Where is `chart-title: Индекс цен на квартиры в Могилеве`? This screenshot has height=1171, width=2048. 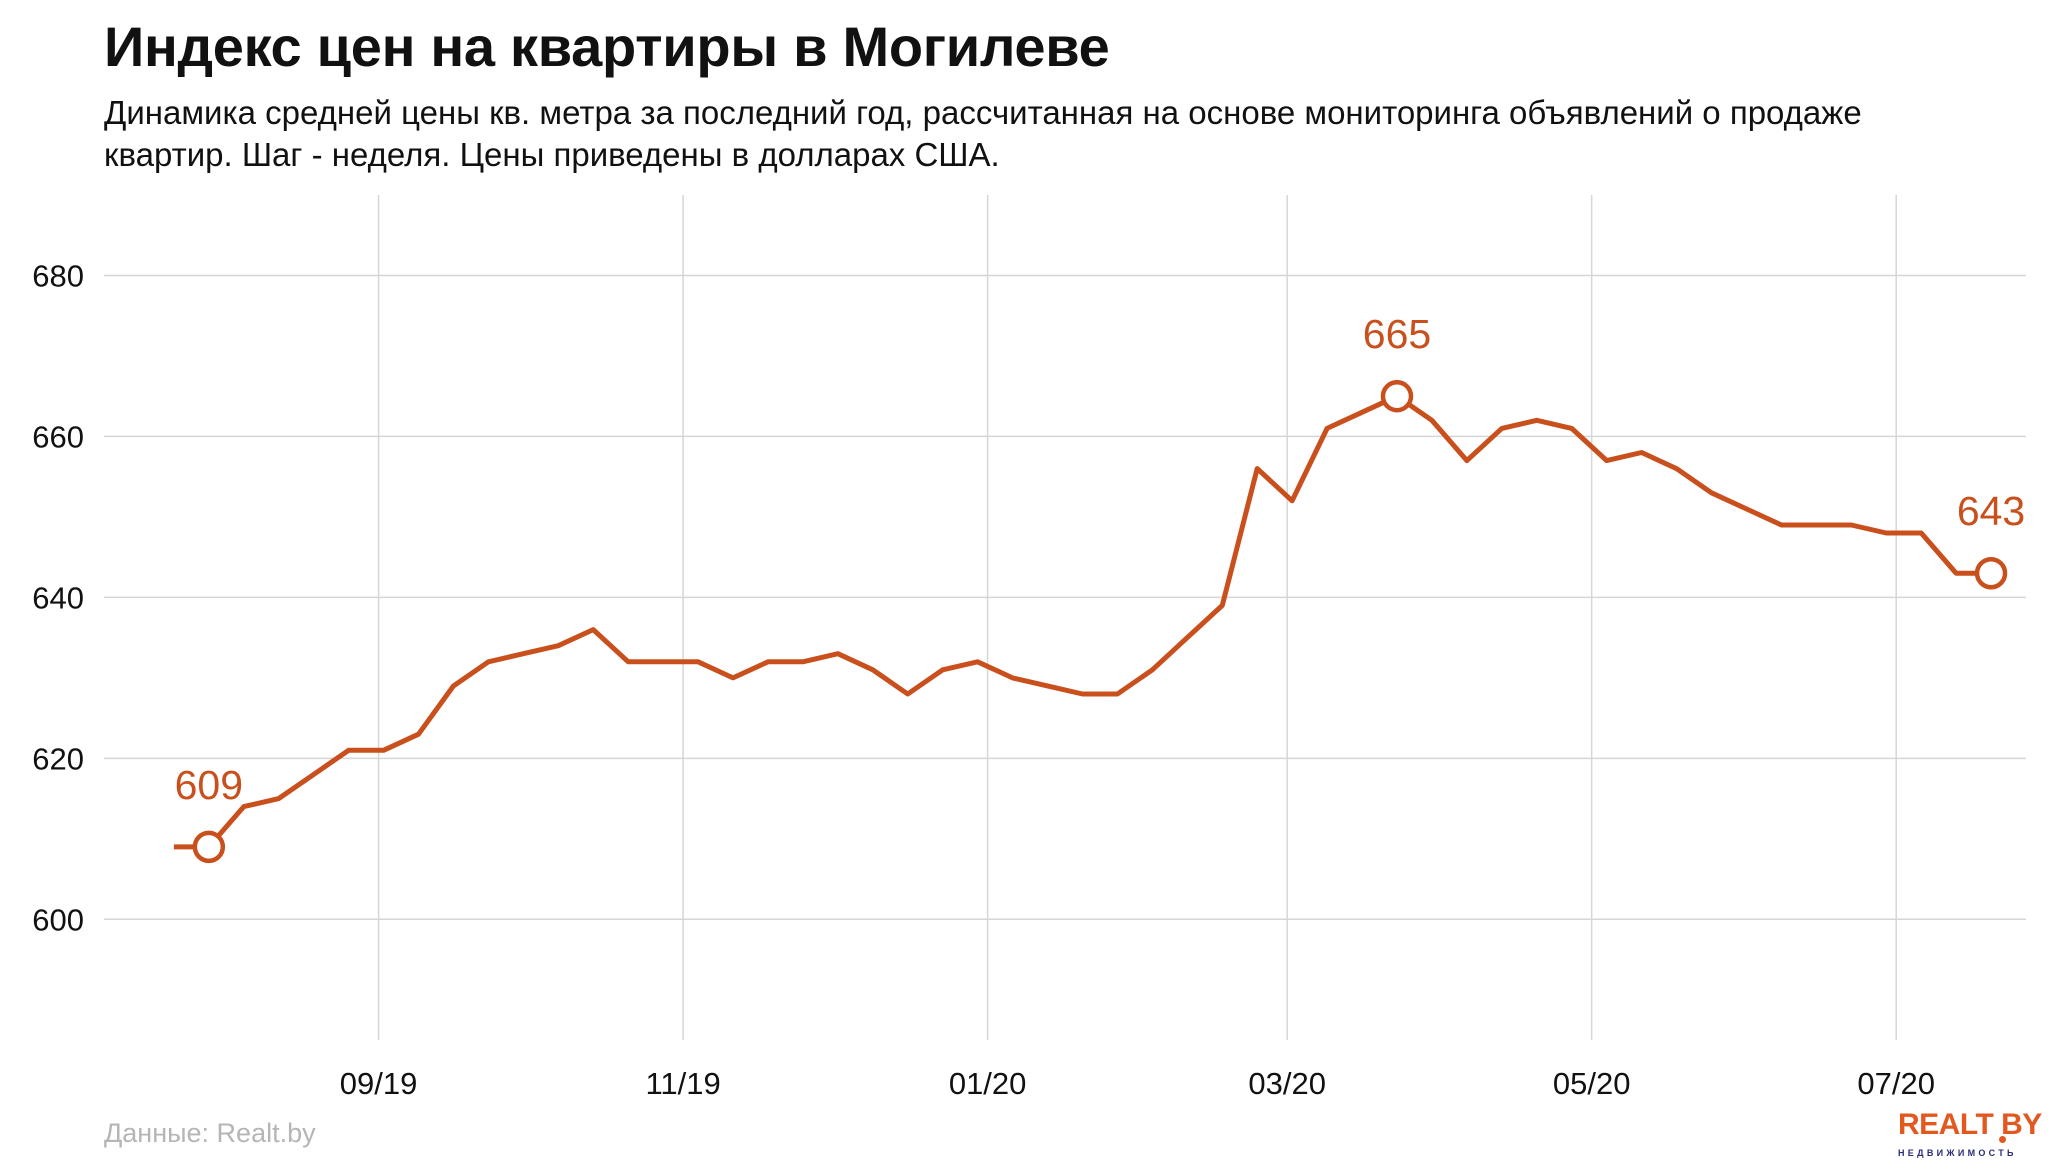 chart-title: Индекс цен на квартиры в Могилеве is located at coordinates (607, 46).